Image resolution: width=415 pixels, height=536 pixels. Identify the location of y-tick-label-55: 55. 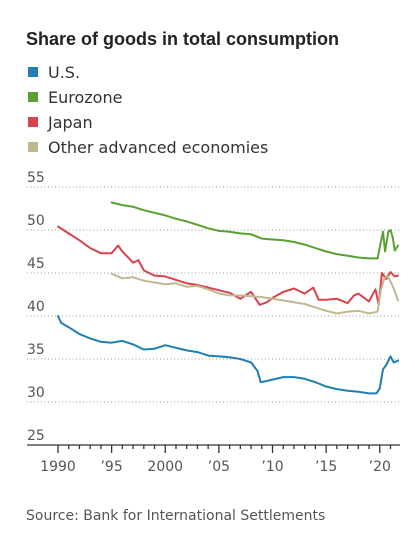
(36, 178).